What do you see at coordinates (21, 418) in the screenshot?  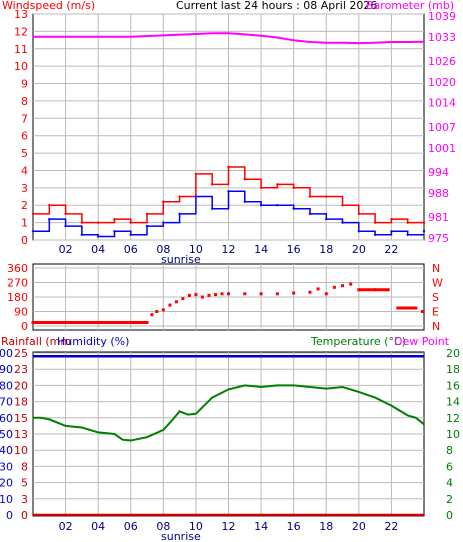 I see `rainfall-tick-label: 15` at bounding box center [21, 418].